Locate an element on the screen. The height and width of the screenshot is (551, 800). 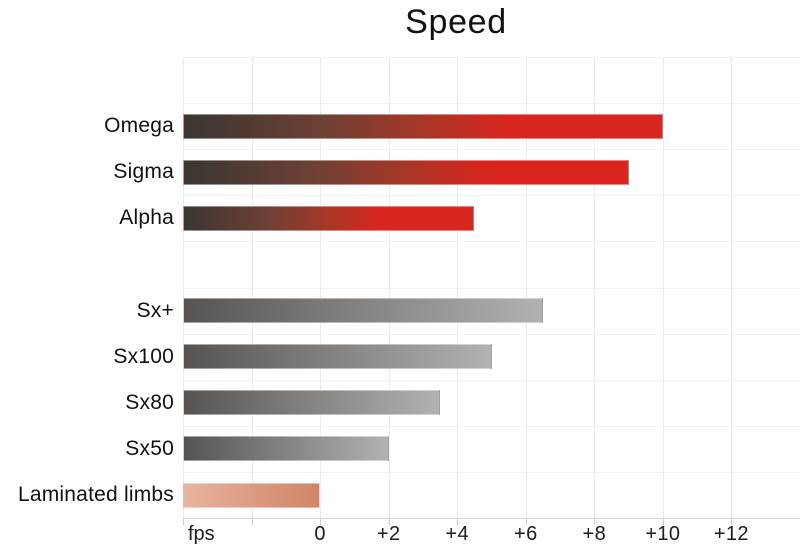
category-label: Sx50 is located at coordinates (149, 448).